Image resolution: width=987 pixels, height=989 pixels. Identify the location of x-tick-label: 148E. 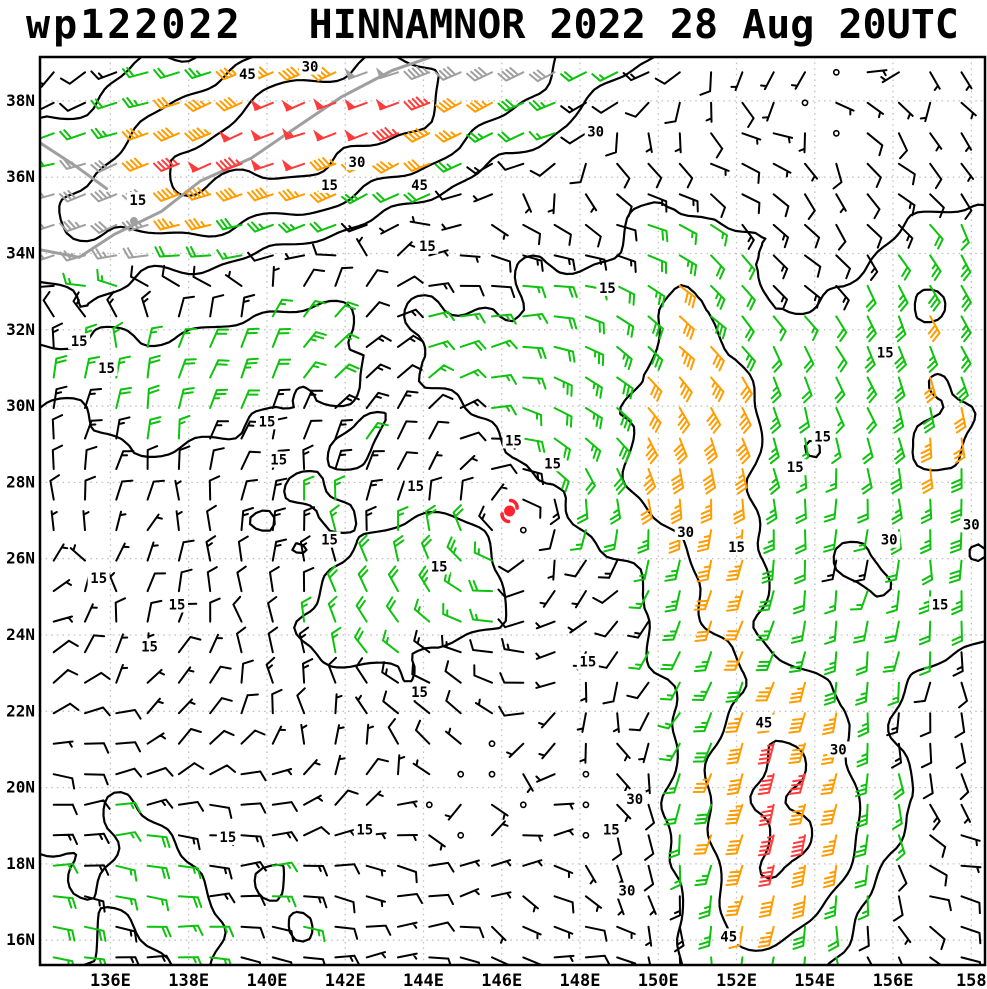
(580, 980).